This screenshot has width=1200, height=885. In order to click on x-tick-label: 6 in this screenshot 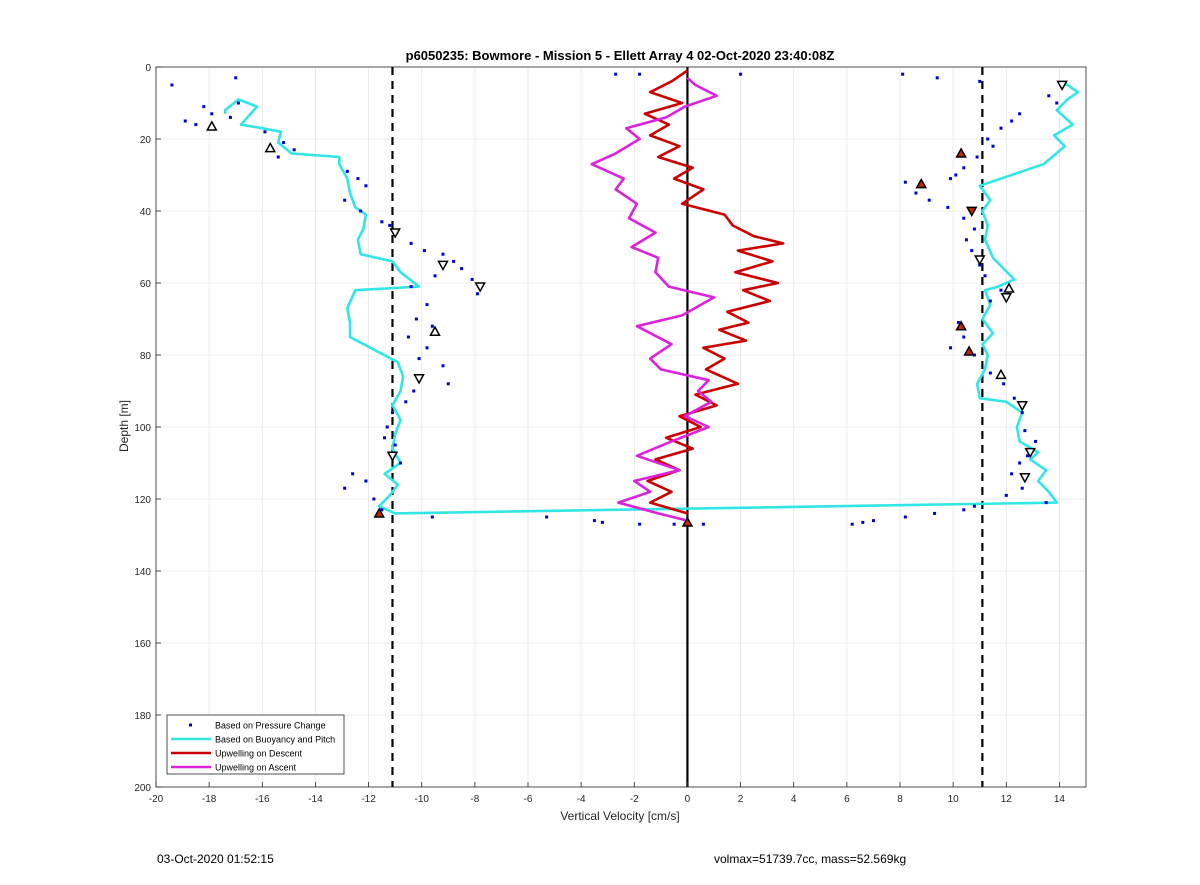, I will do `click(847, 799)`.